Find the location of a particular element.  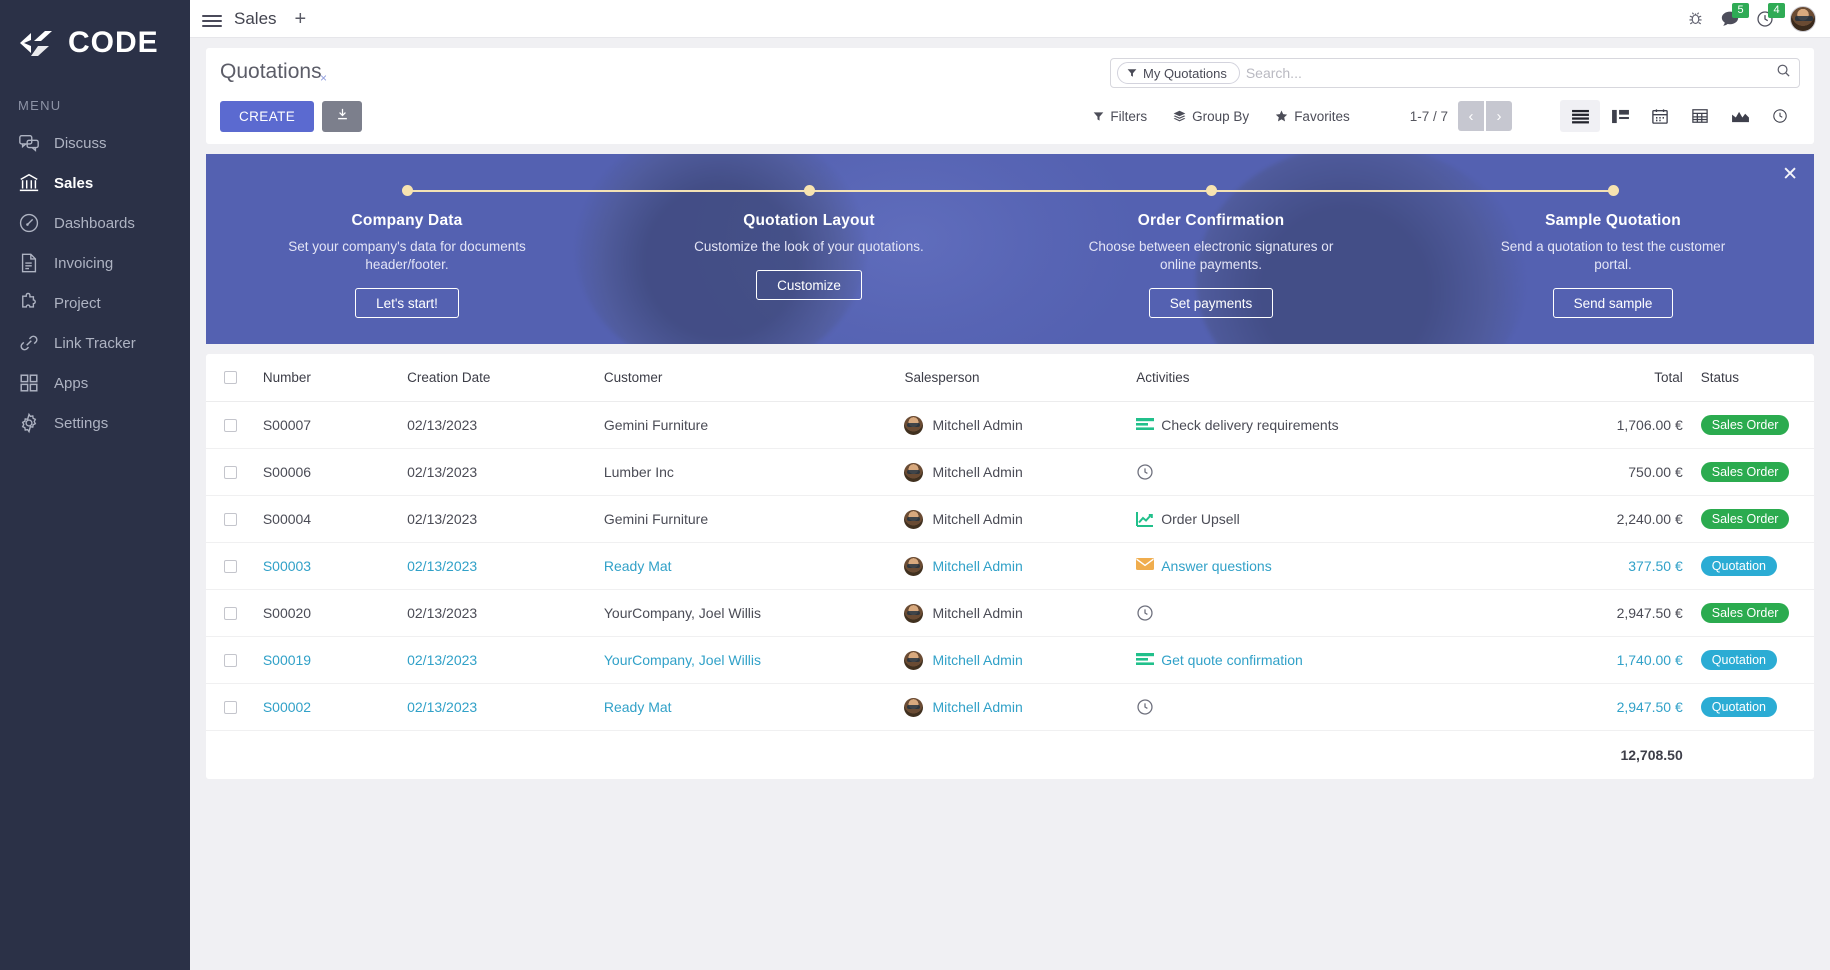

topbar-icons: 5 4 is located at coordinates (1751, 17).